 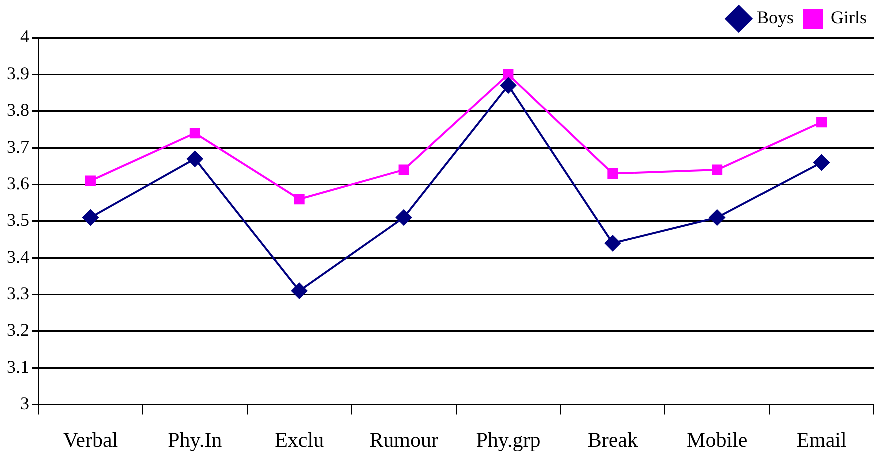 What do you see at coordinates (18, 220) in the screenshot?
I see `y-tick-label: 3.5` at bounding box center [18, 220].